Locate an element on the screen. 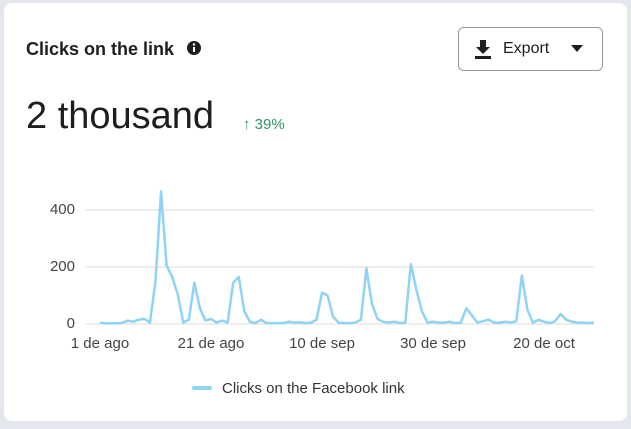 Image resolution: width=631 pixels, height=429 pixels. title: Clicks on the link is located at coordinates (100, 49).